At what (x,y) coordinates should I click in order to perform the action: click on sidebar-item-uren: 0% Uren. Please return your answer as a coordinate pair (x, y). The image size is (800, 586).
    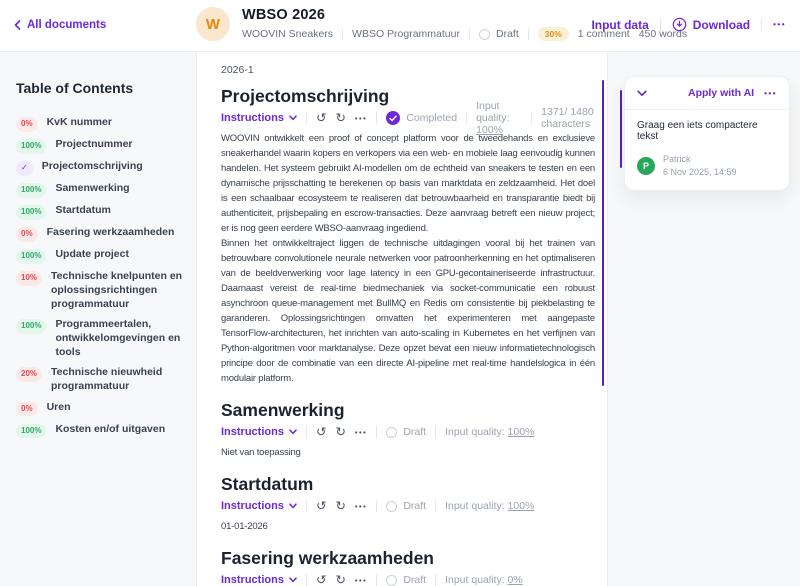
    Looking at the image, I should click on (101, 409).